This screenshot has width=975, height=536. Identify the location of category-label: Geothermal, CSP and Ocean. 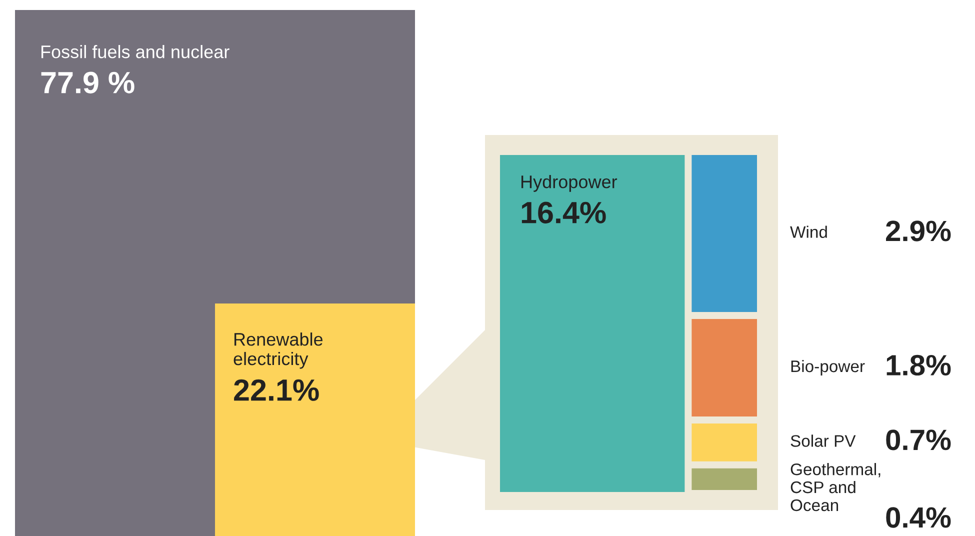
(835, 487).